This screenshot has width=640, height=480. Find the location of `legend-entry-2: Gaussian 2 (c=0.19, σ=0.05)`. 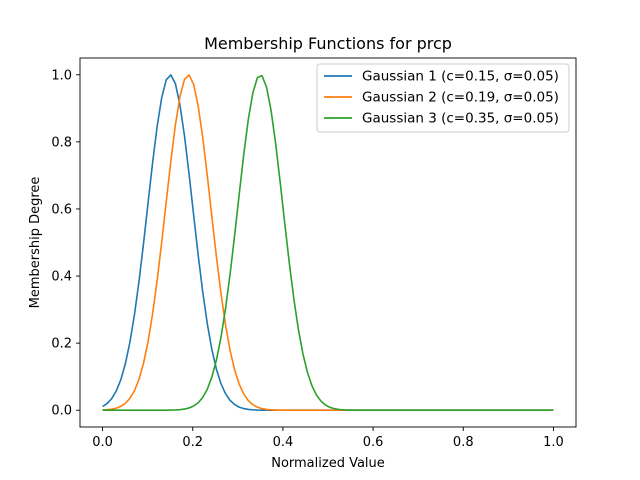

legend-entry-2: Gaussian 2 (c=0.19, σ=0.05) is located at coordinates (460, 98).